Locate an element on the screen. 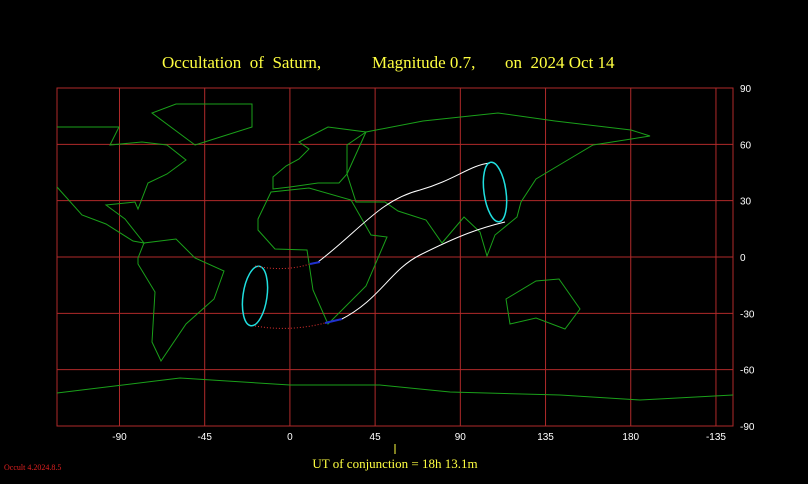  conjunction-time: UT of conjunction = 18h 13.1m is located at coordinates (394, 463).